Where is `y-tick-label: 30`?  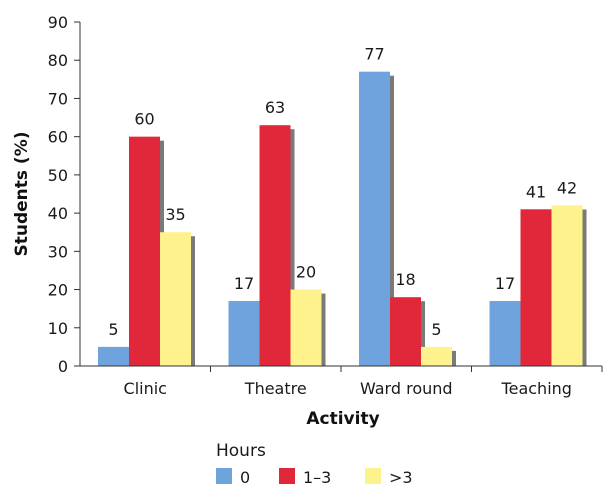 y-tick-label: 30 is located at coordinates (58, 251).